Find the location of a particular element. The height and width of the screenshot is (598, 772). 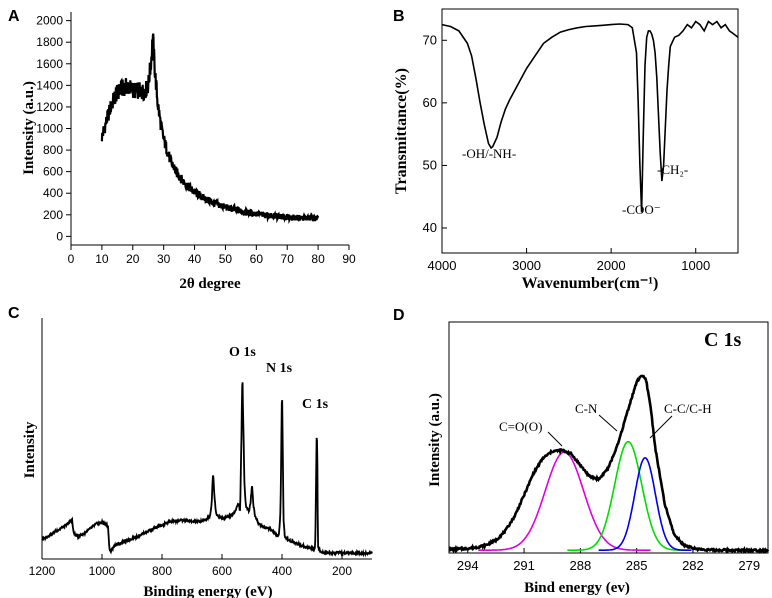

panel-c-x-ticks: 1200 1000 800 600 400 200 is located at coordinates (190, 566).